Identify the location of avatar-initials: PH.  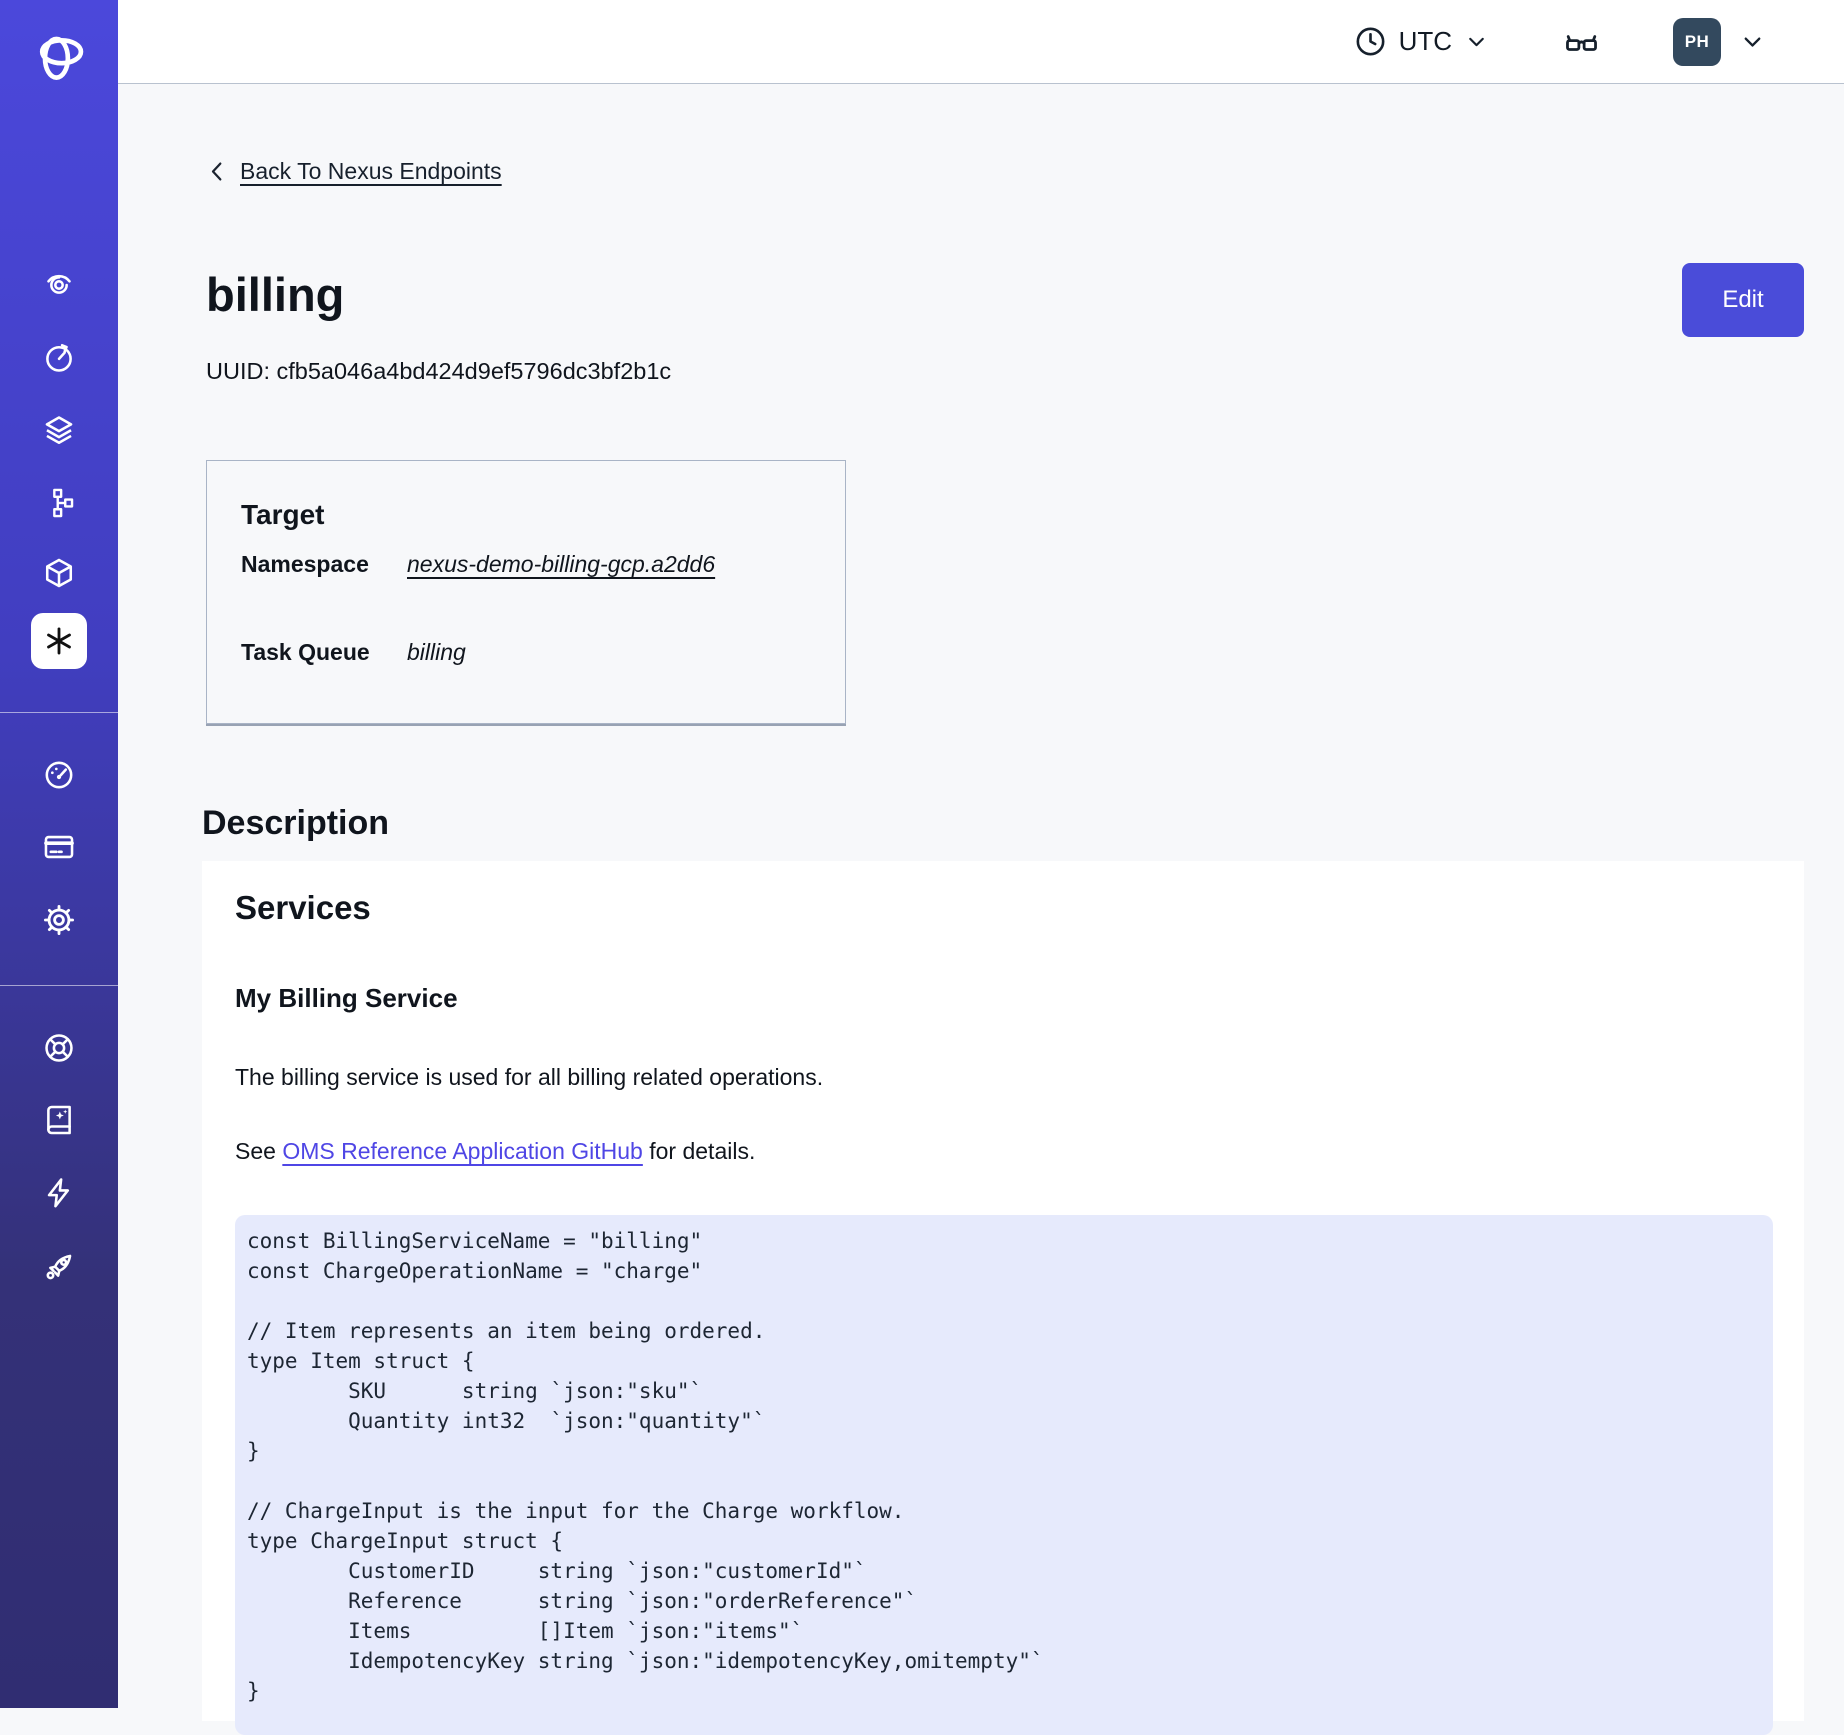
(1697, 41).